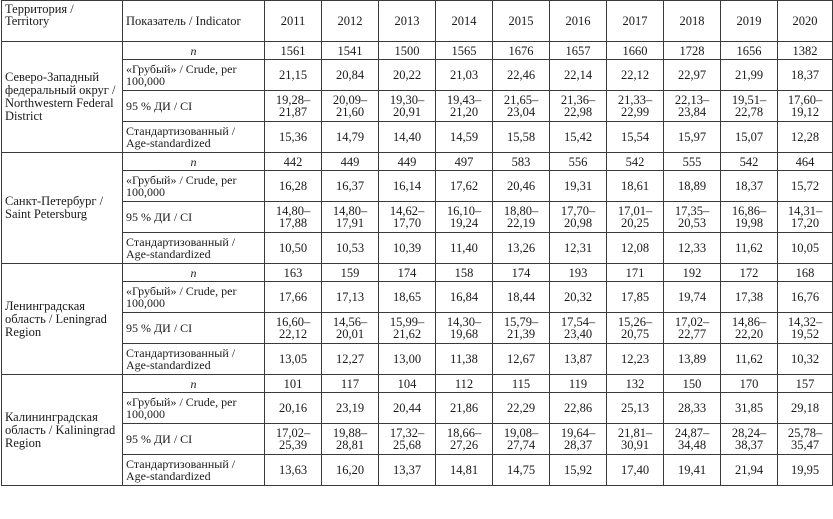 Image resolution: width=833 pixels, height=519 pixels. What do you see at coordinates (805, 439) in the screenshot?
I see `ci-cell: 25,78– 35,47` at bounding box center [805, 439].